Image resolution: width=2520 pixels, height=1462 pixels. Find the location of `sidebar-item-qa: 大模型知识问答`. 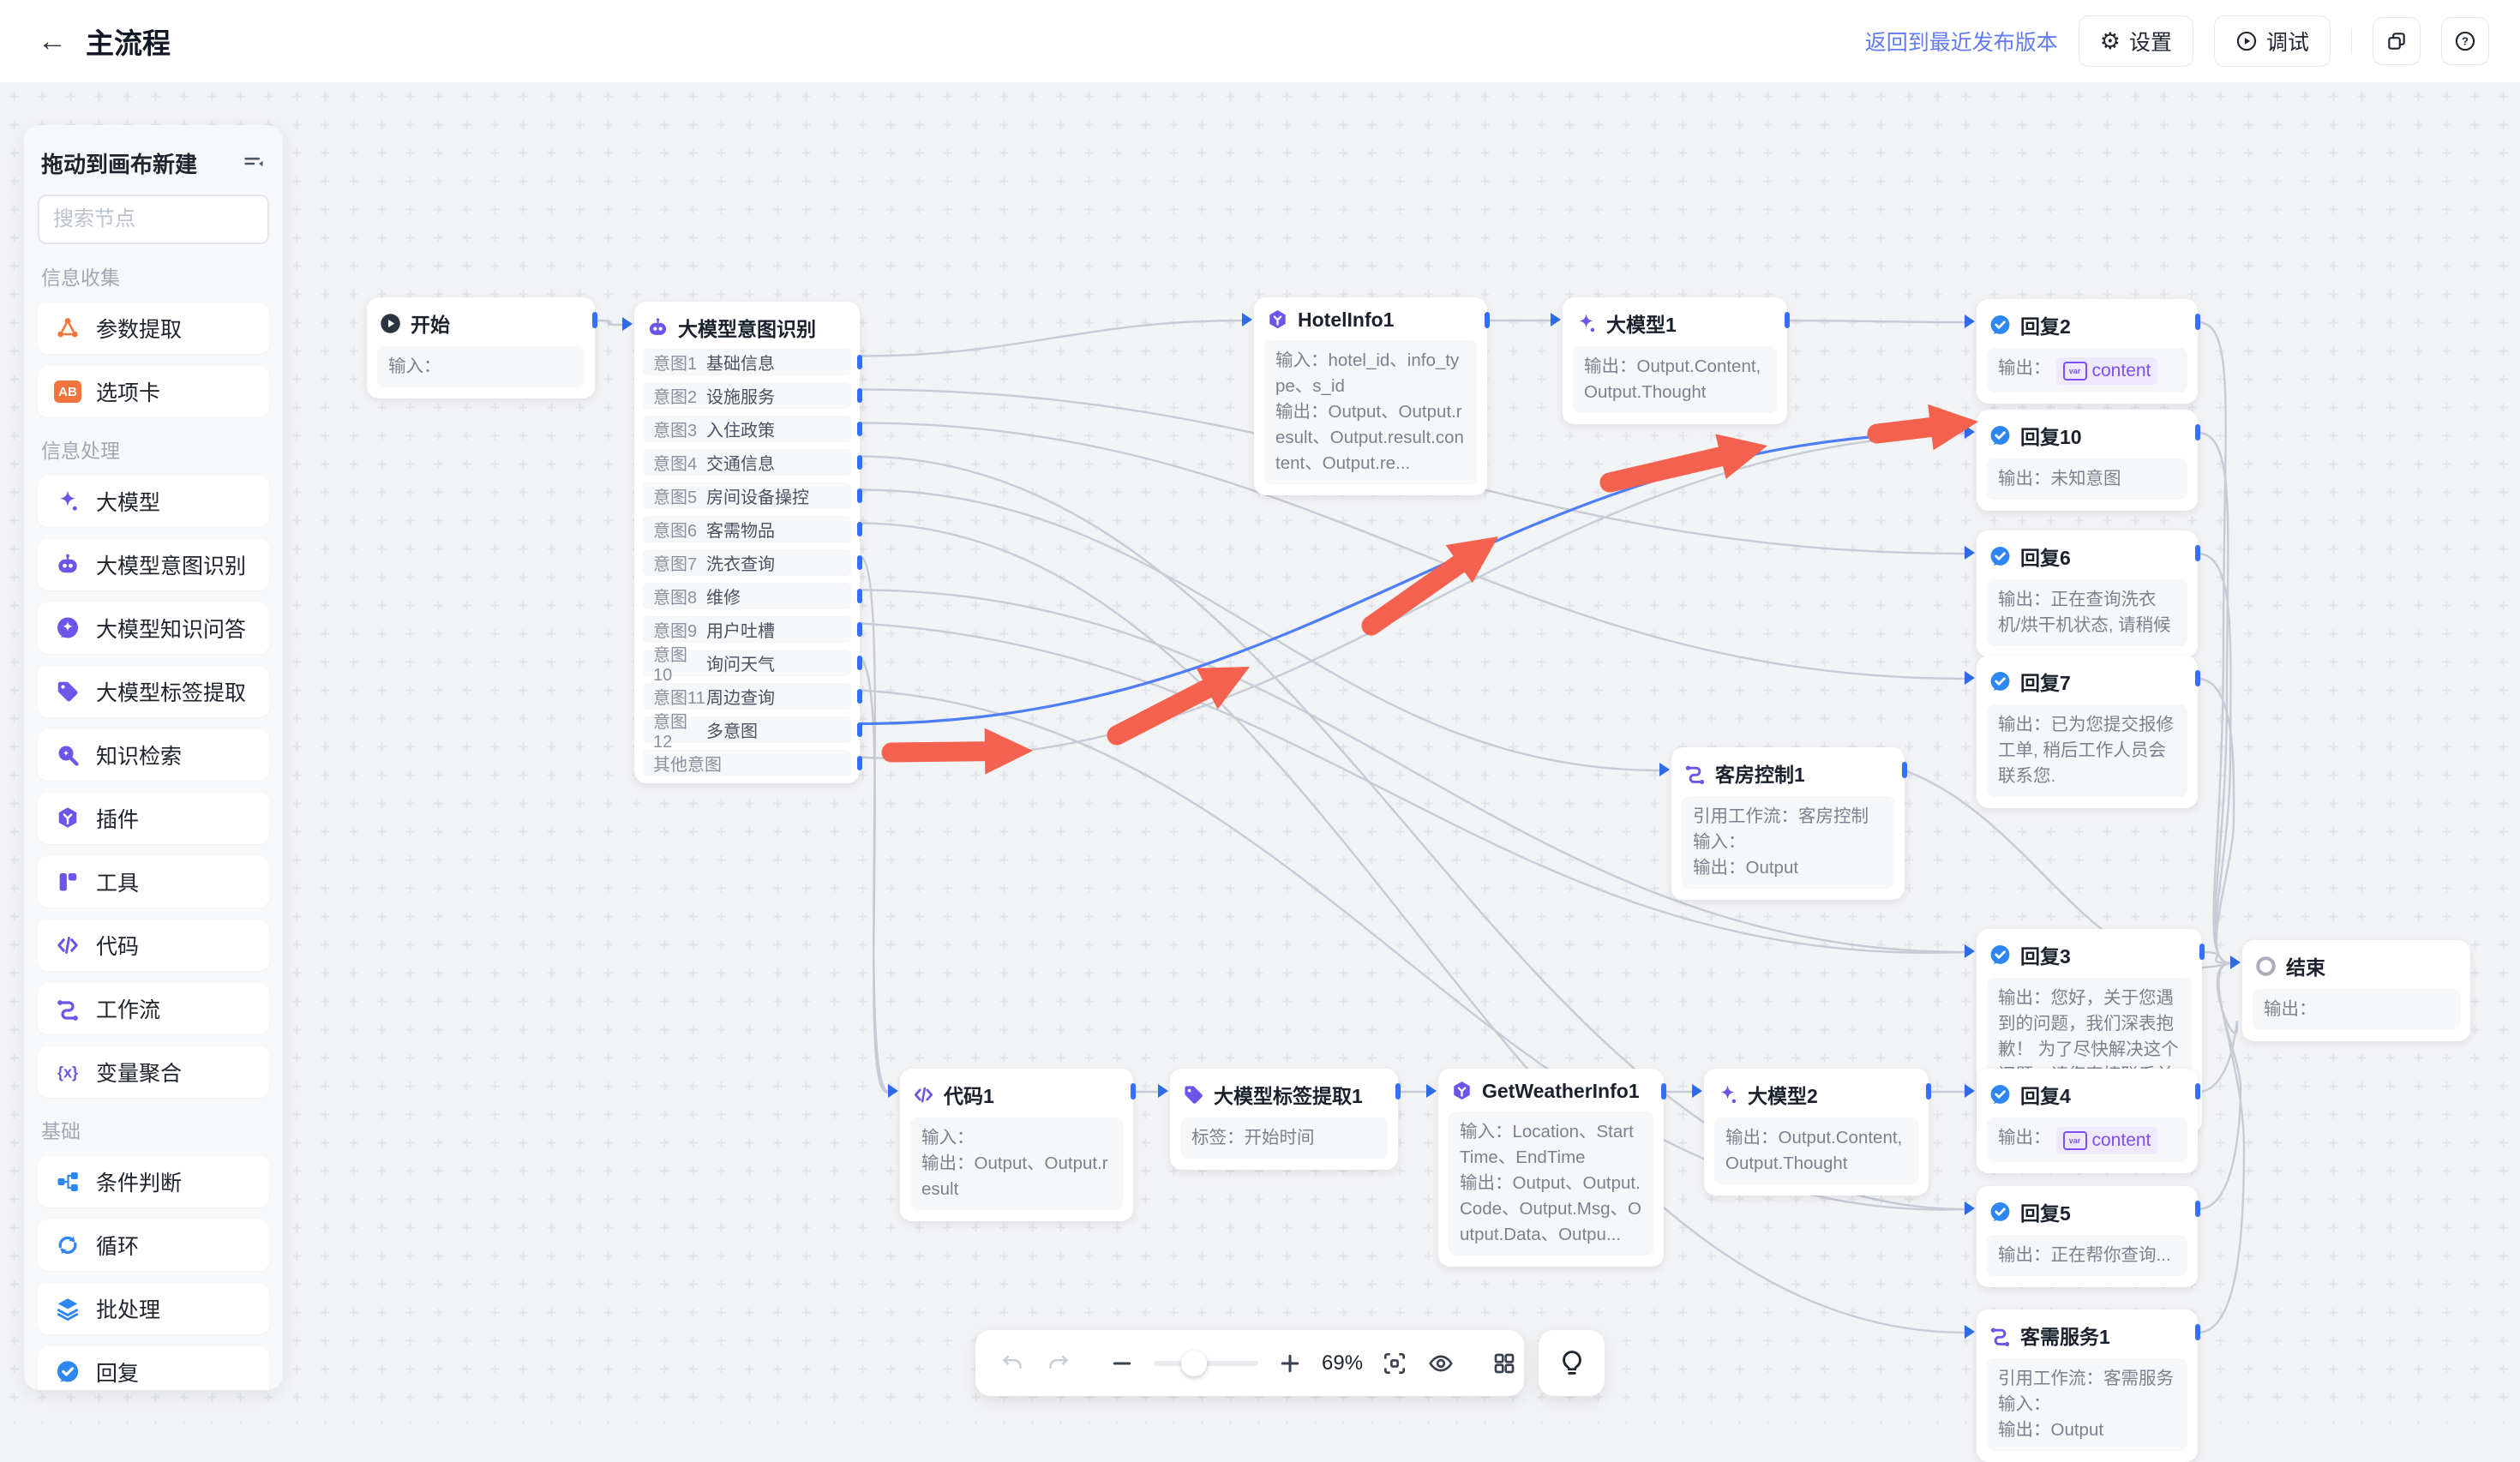

sidebar-item-qa: 大模型知识问答 is located at coordinates (153, 628).